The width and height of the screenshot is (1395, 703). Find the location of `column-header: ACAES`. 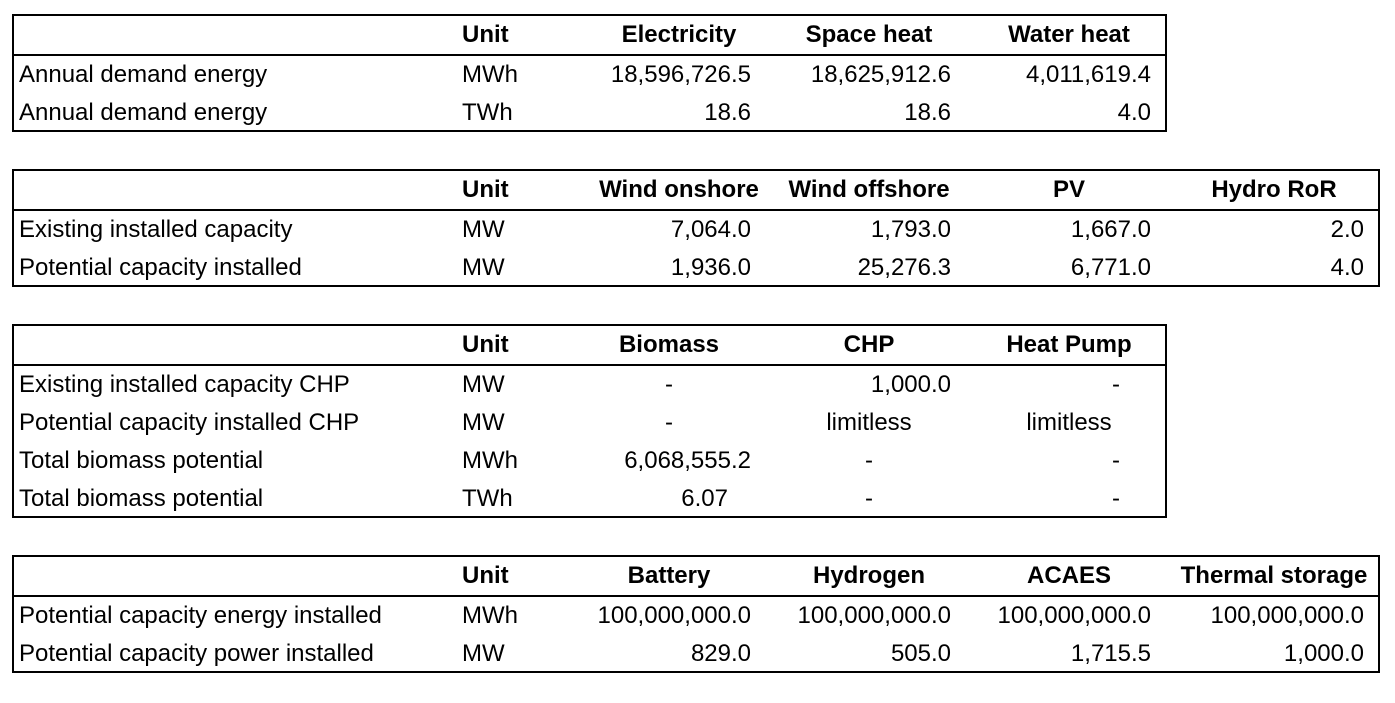

column-header: ACAES is located at coordinates (1068, 575).